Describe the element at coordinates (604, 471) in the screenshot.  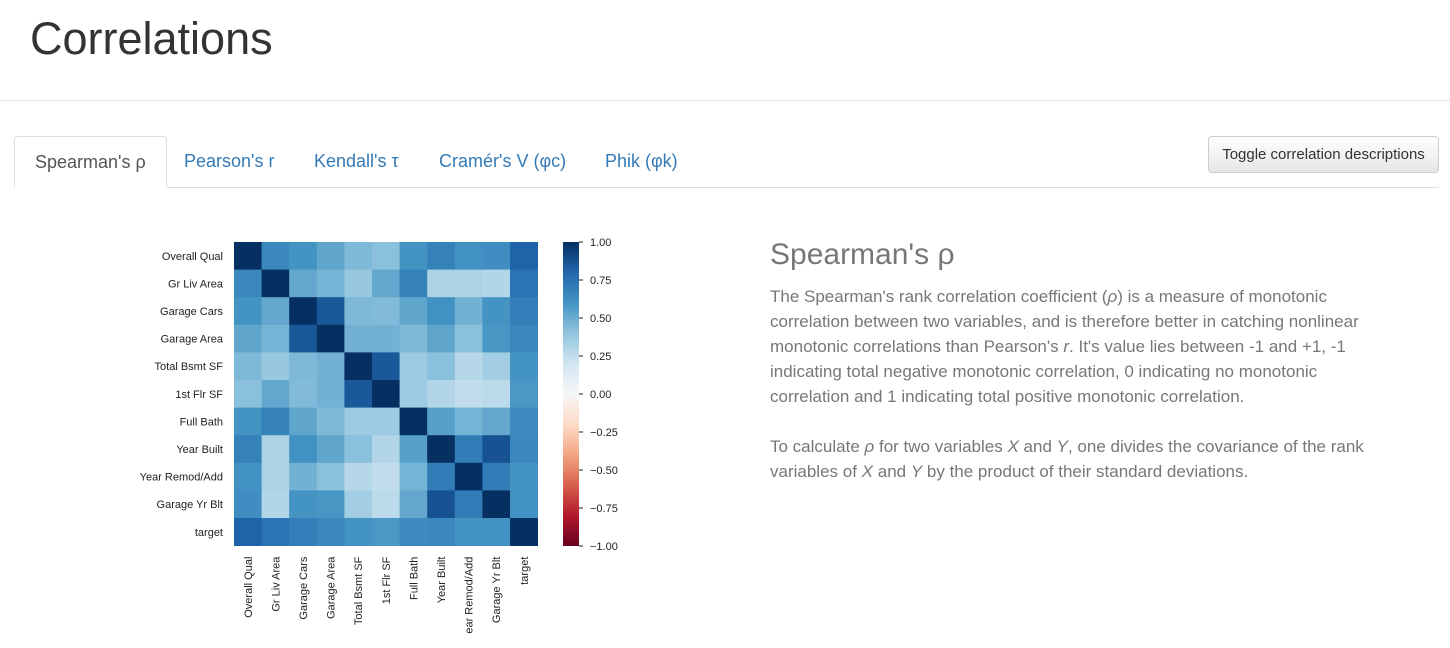
I see `colorbar-tick-label: −0.50` at that location.